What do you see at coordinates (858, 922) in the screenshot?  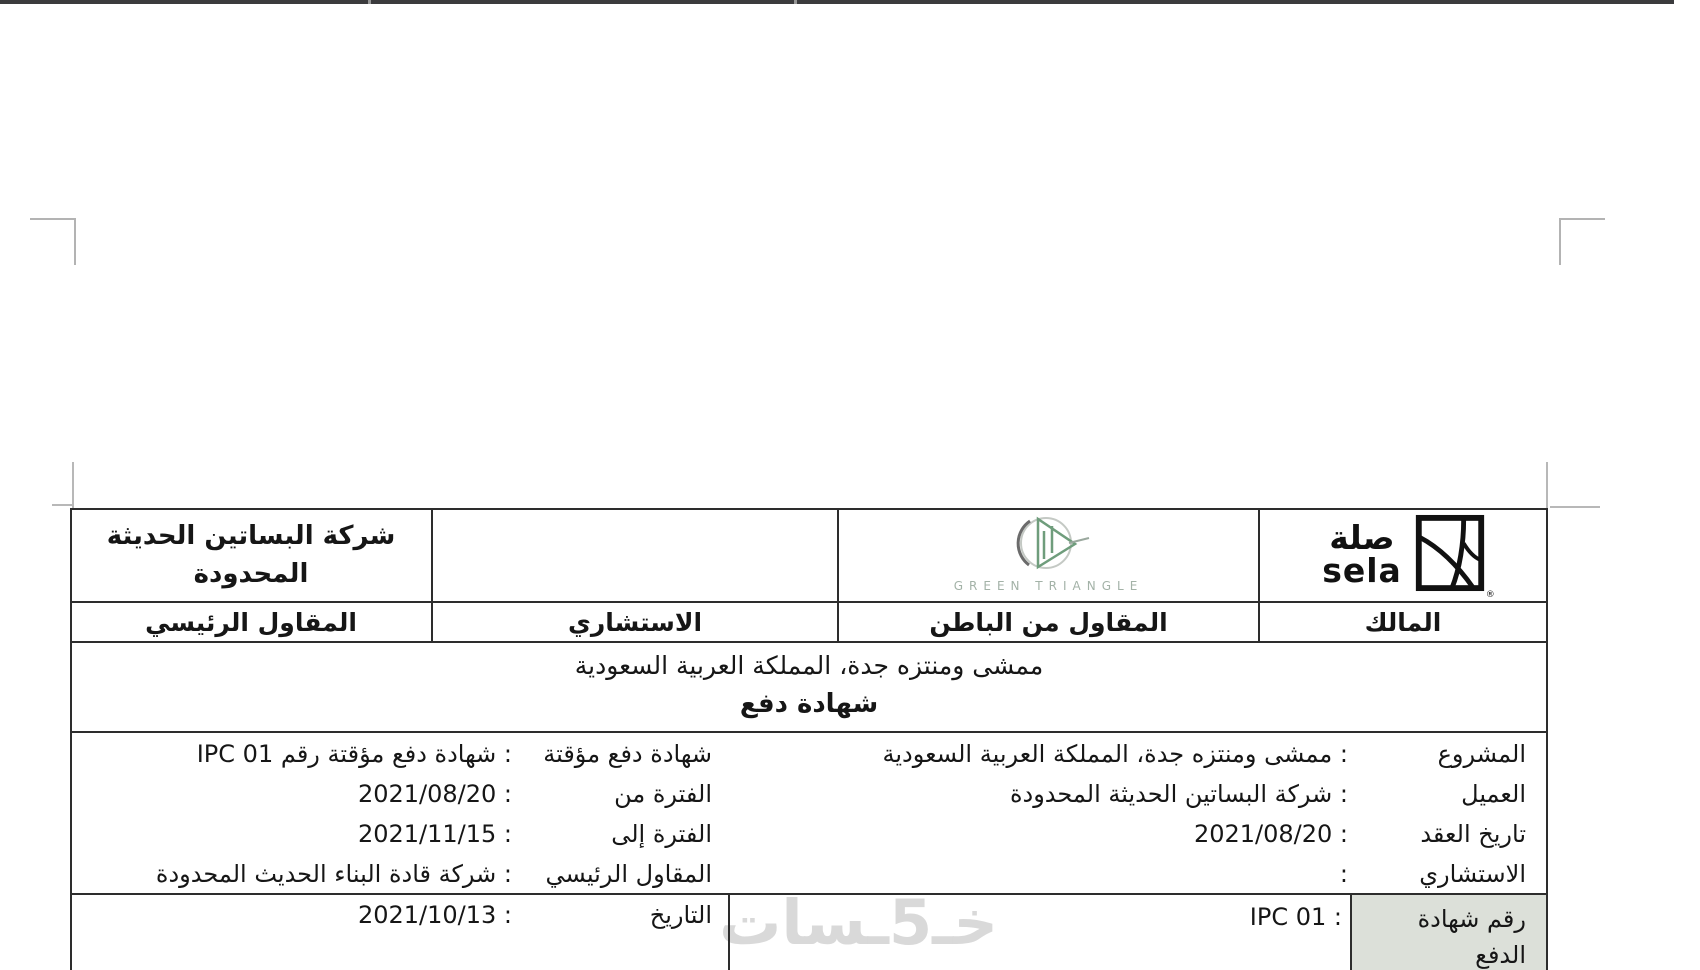 I see `khamsat-watermark: خـ5ـسات` at bounding box center [858, 922].